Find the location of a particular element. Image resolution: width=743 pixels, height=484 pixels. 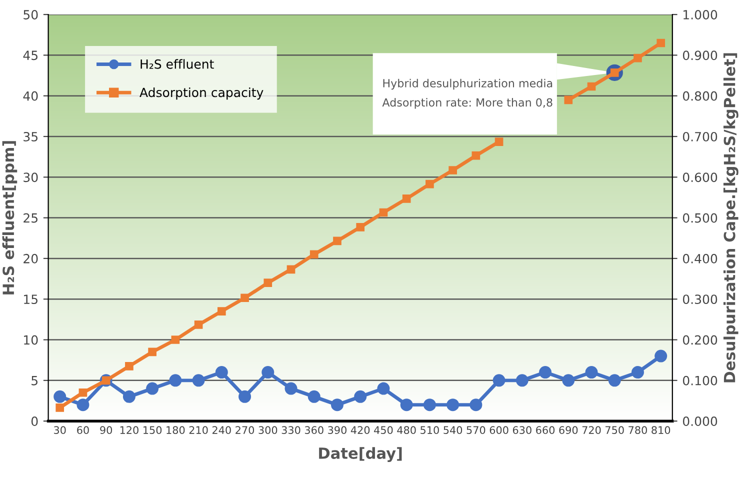

y-axis-title: H₂S effluent[ppm] is located at coordinates (10, 217).